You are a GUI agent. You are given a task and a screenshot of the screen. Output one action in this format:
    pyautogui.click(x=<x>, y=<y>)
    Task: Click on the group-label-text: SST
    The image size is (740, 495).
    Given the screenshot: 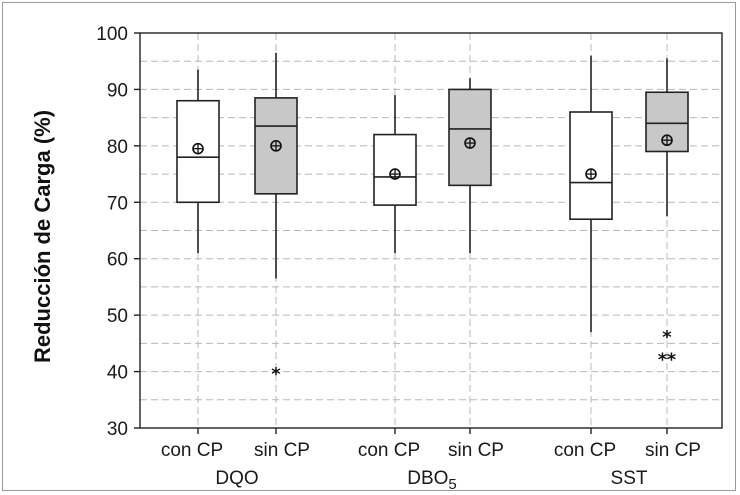 What is the action you would take?
    pyautogui.click(x=629, y=478)
    